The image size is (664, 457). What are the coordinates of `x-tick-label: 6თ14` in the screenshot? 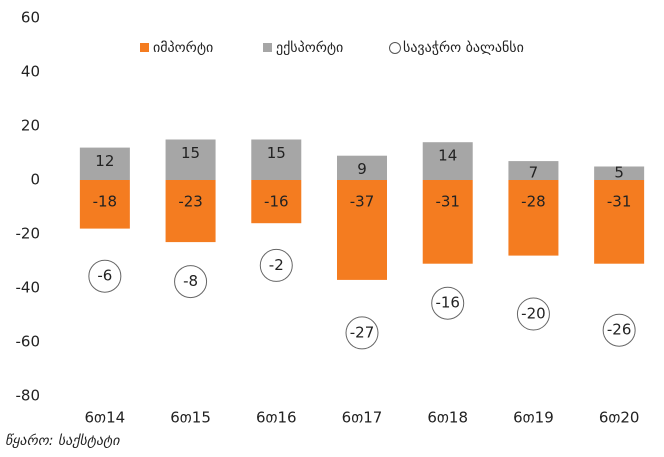 It's located at (105, 418).